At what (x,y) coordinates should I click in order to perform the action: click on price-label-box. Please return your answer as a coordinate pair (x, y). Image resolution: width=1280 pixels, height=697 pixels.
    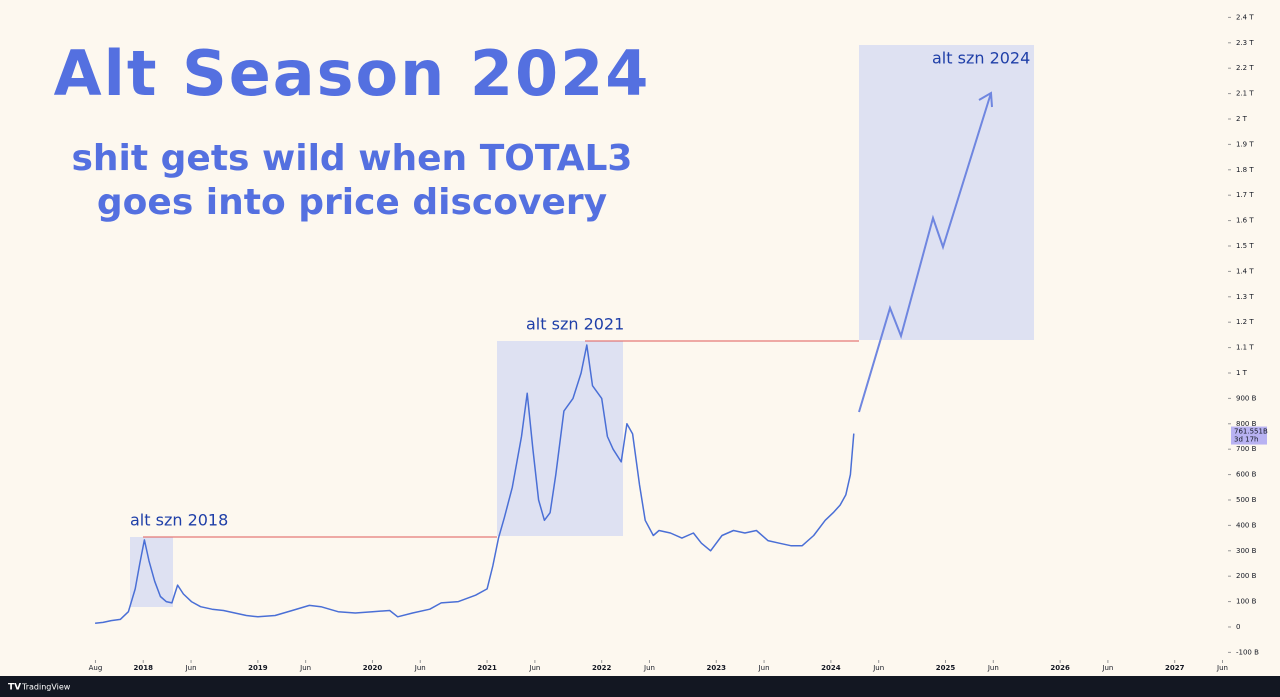
    Looking at the image, I should click on (1249, 435).